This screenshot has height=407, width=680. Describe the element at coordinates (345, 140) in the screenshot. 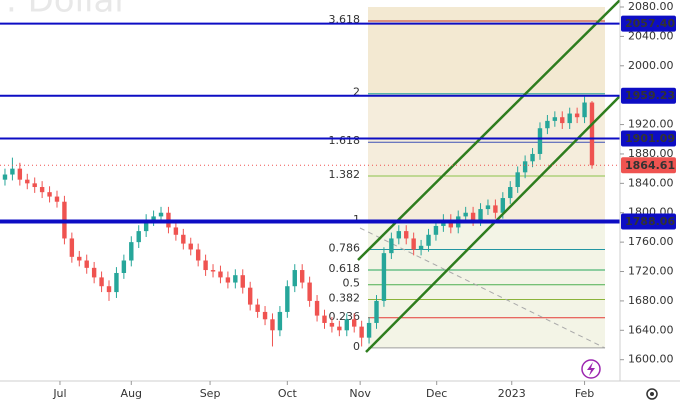

I see `fib-label: 1.618` at that location.